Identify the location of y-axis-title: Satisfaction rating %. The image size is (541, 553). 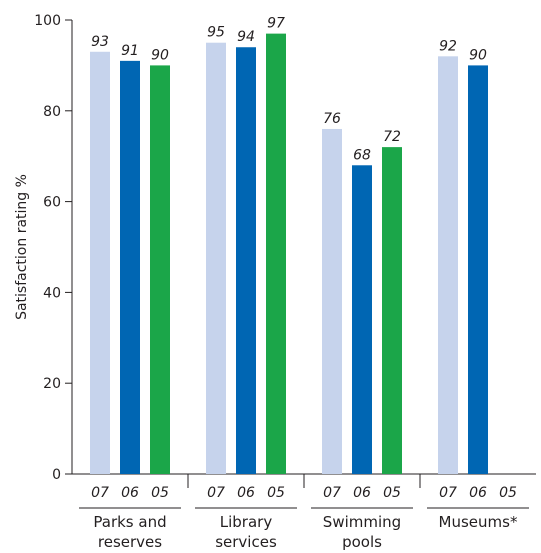
(22, 247).